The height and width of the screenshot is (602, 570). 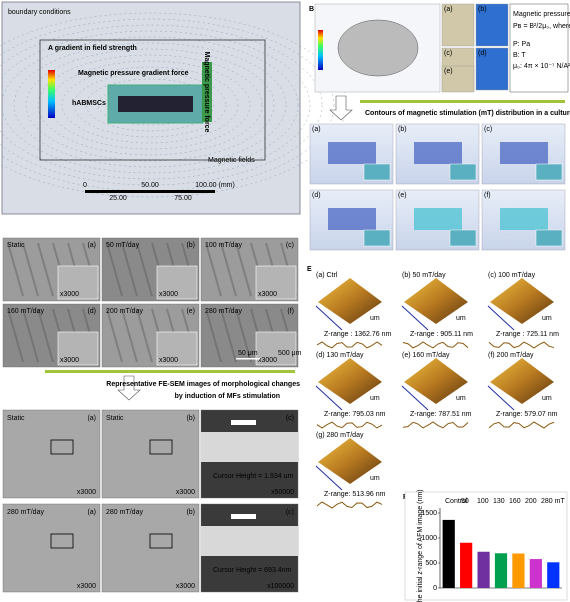 I want to click on label: x100000, so click(x=280, y=586).